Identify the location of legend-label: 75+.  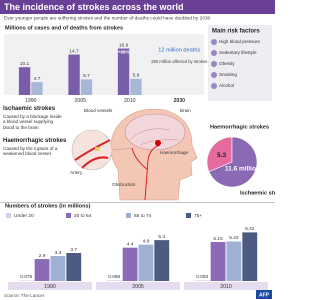
(198, 216).